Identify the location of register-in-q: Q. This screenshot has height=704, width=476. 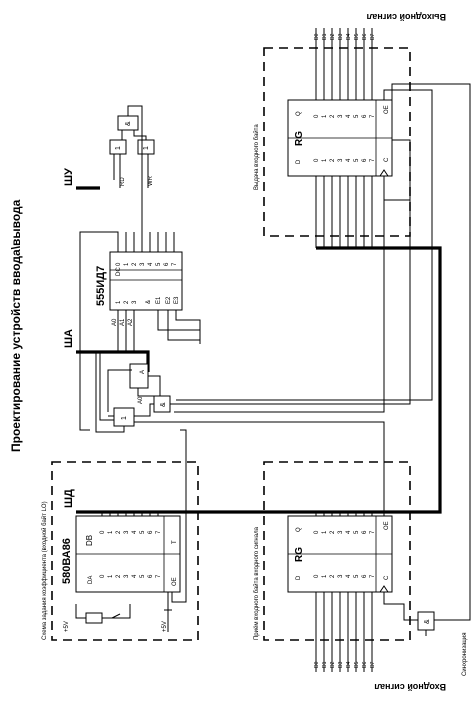
(299, 529).